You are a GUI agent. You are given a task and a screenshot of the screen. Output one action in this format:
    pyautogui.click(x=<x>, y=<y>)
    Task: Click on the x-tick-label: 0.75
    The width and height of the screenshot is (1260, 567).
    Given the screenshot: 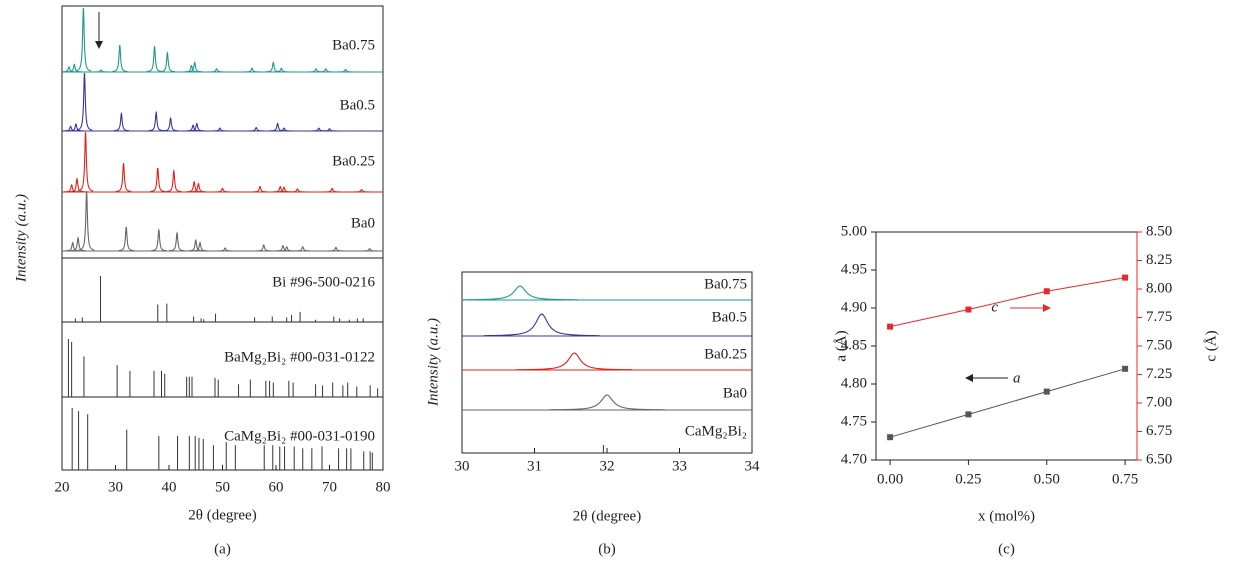 What is the action you would take?
    pyautogui.click(x=1125, y=479)
    